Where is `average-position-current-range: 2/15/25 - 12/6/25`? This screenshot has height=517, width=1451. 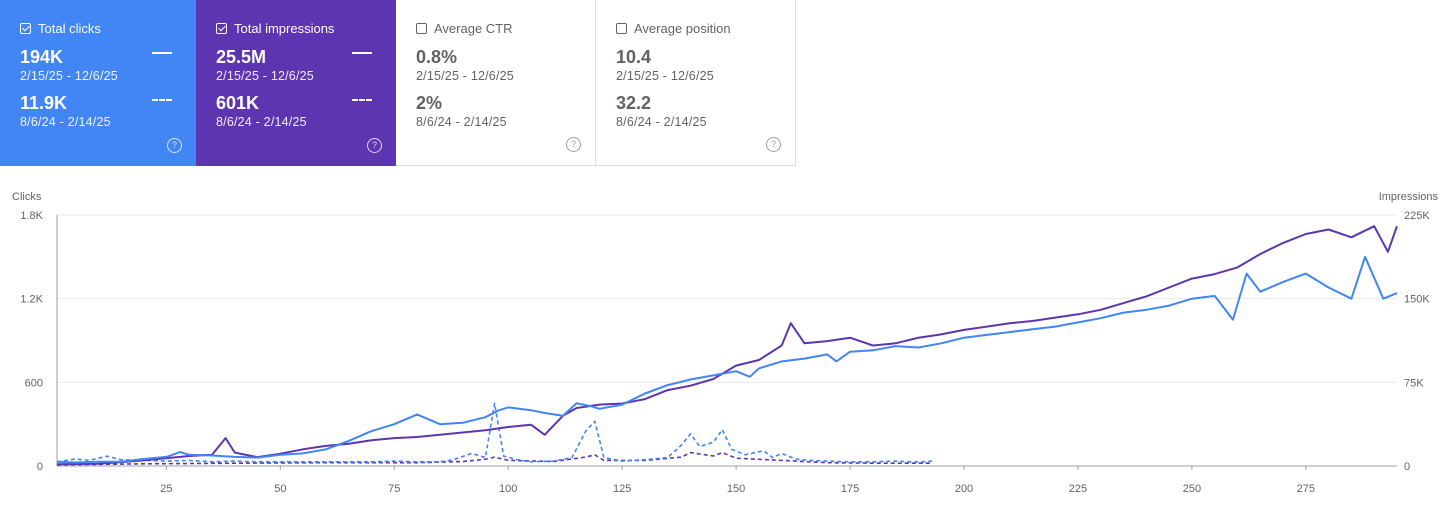 average-position-current-range: 2/15/25 - 12/6/25 is located at coordinates (665, 76).